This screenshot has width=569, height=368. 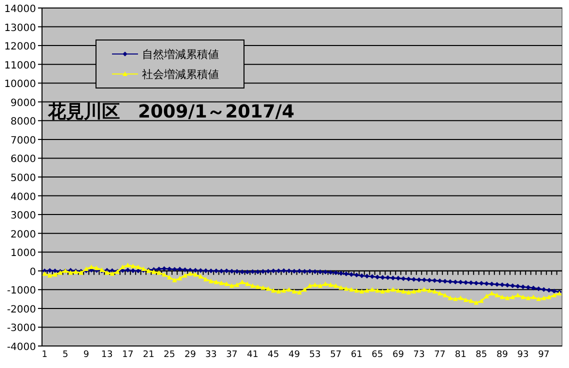 What do you see at coordinates (356, 355) in the screenshot?
I see `x-tick-label: 61` at bounding box center [356, 355].